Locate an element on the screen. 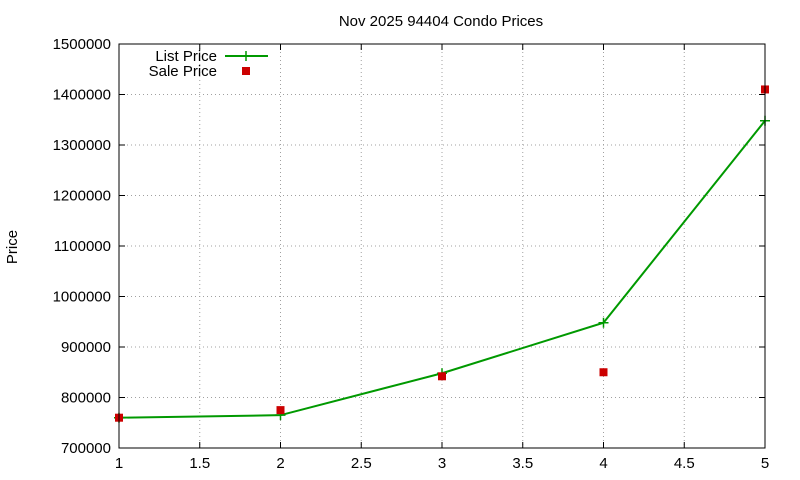 The height and width of the screenshot is (480, 800). x-tick-label: 2.5 is located at coordinates (361, 463).